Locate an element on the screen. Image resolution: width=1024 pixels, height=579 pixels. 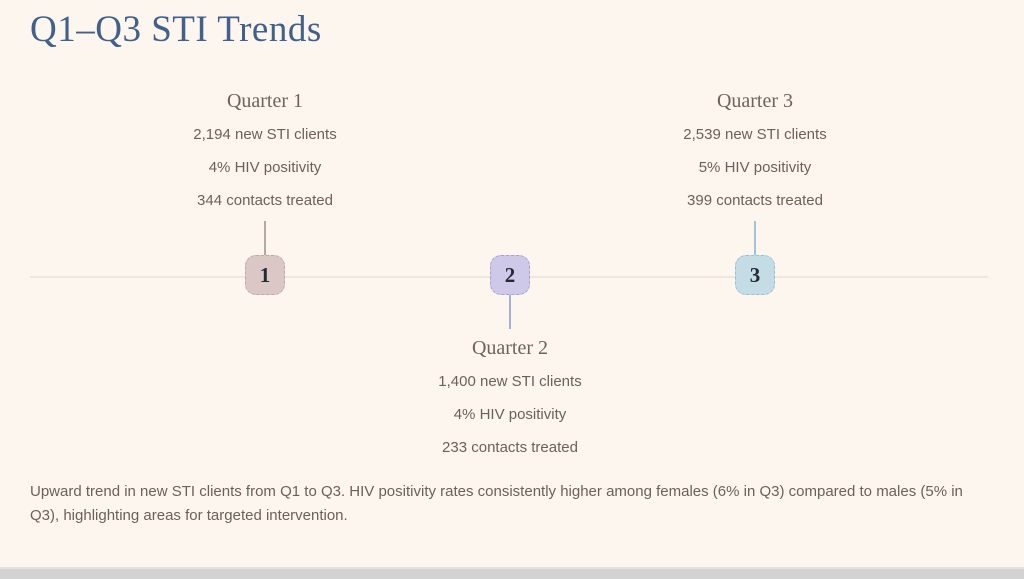
quarter-1-badge: 1 is located at coordinates (265, 275).